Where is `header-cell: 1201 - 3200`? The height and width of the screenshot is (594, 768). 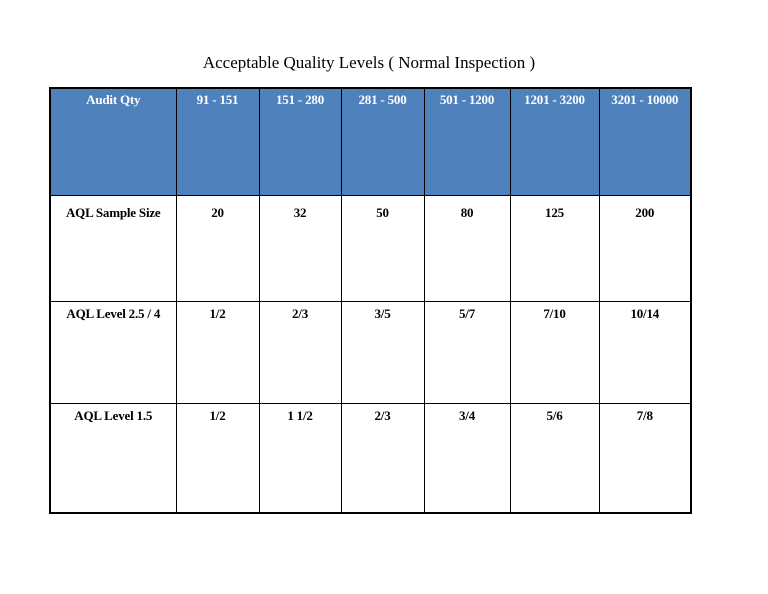
header-cell: 1201 - 3200 is located at coordinates (554, 141).